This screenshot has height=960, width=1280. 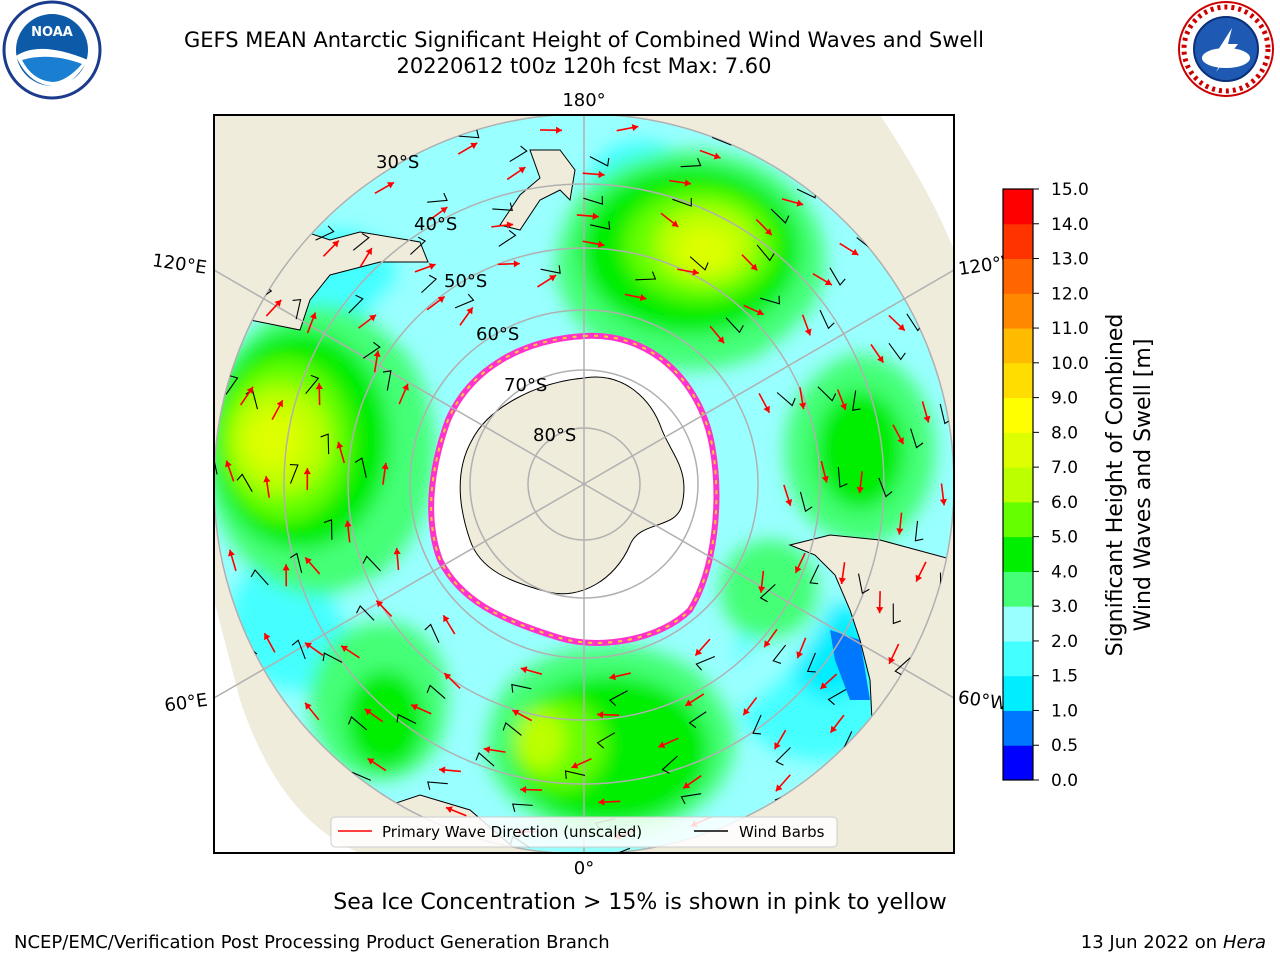 I want to click on colorbar-tick-label: 1.0, so click(x=1064, y=711).